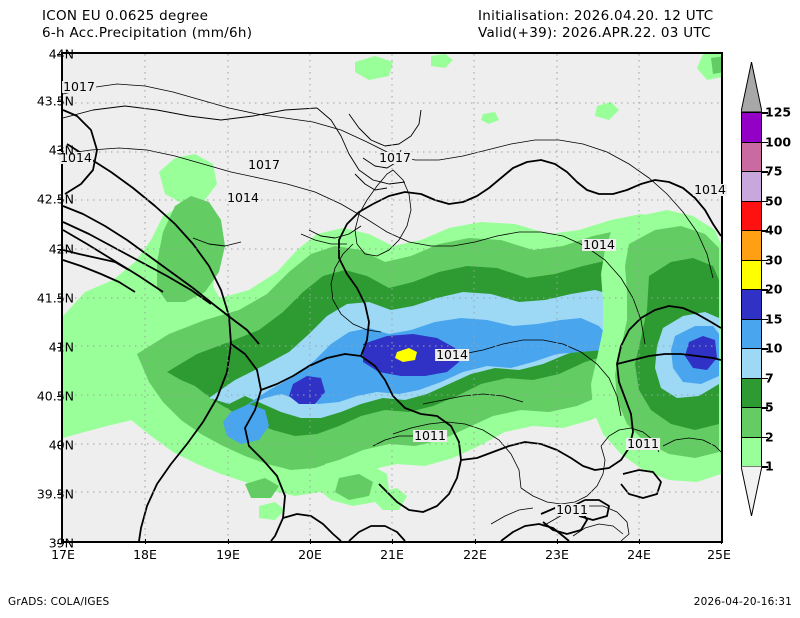  Describe the element at coordinates (774, 318) in the screenshot. I see `colorbar-tick-label: 15` at that location.